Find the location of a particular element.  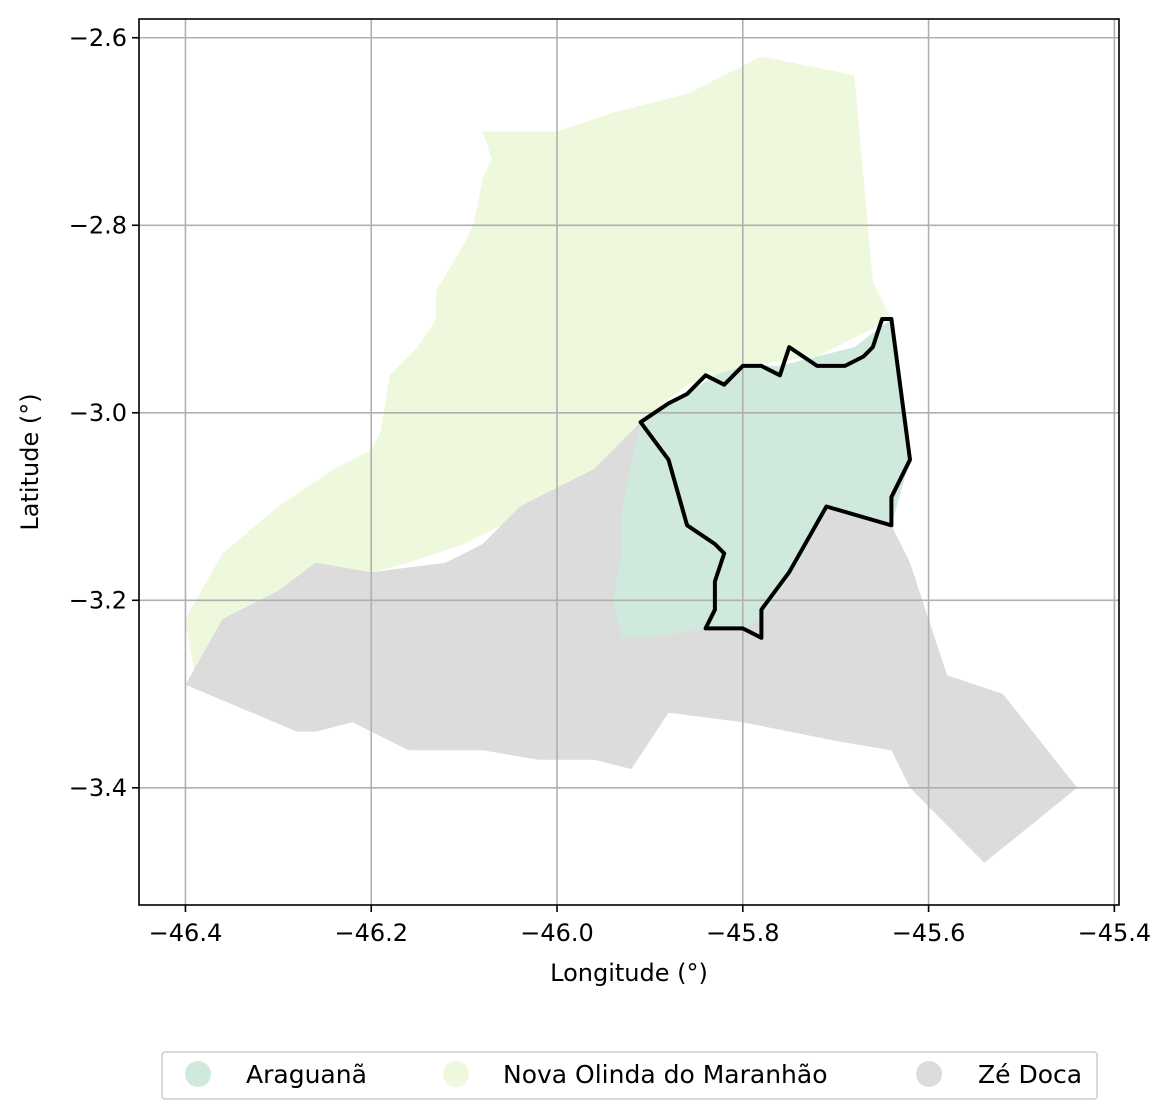

region-araguana is located at coordinates (761, 478).